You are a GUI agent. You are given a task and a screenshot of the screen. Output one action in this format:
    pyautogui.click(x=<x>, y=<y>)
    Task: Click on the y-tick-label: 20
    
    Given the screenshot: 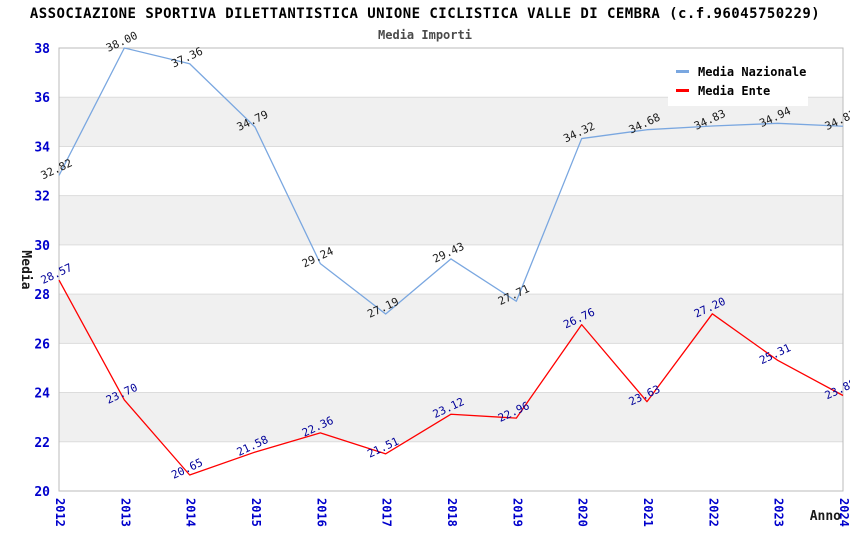 What is the action you would take?
    pyautogui.click(x=42, y=492)
    